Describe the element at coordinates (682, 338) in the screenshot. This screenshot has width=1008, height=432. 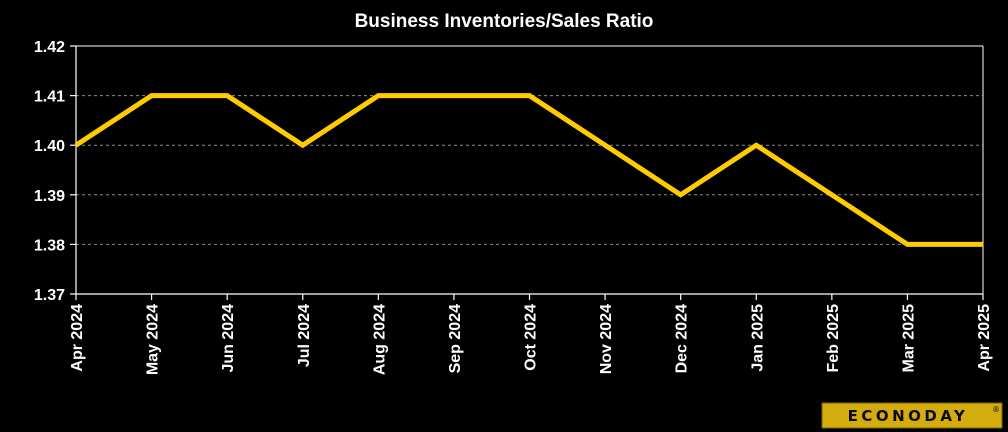
I see `x-tick-label: Dec 2024` at that location.